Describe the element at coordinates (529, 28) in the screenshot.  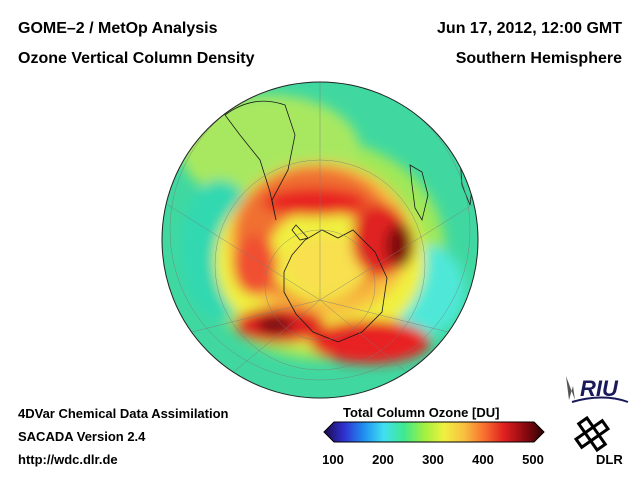
I see `title-right-1: Jun 17, 2012, 12:00 GMT` at that location.